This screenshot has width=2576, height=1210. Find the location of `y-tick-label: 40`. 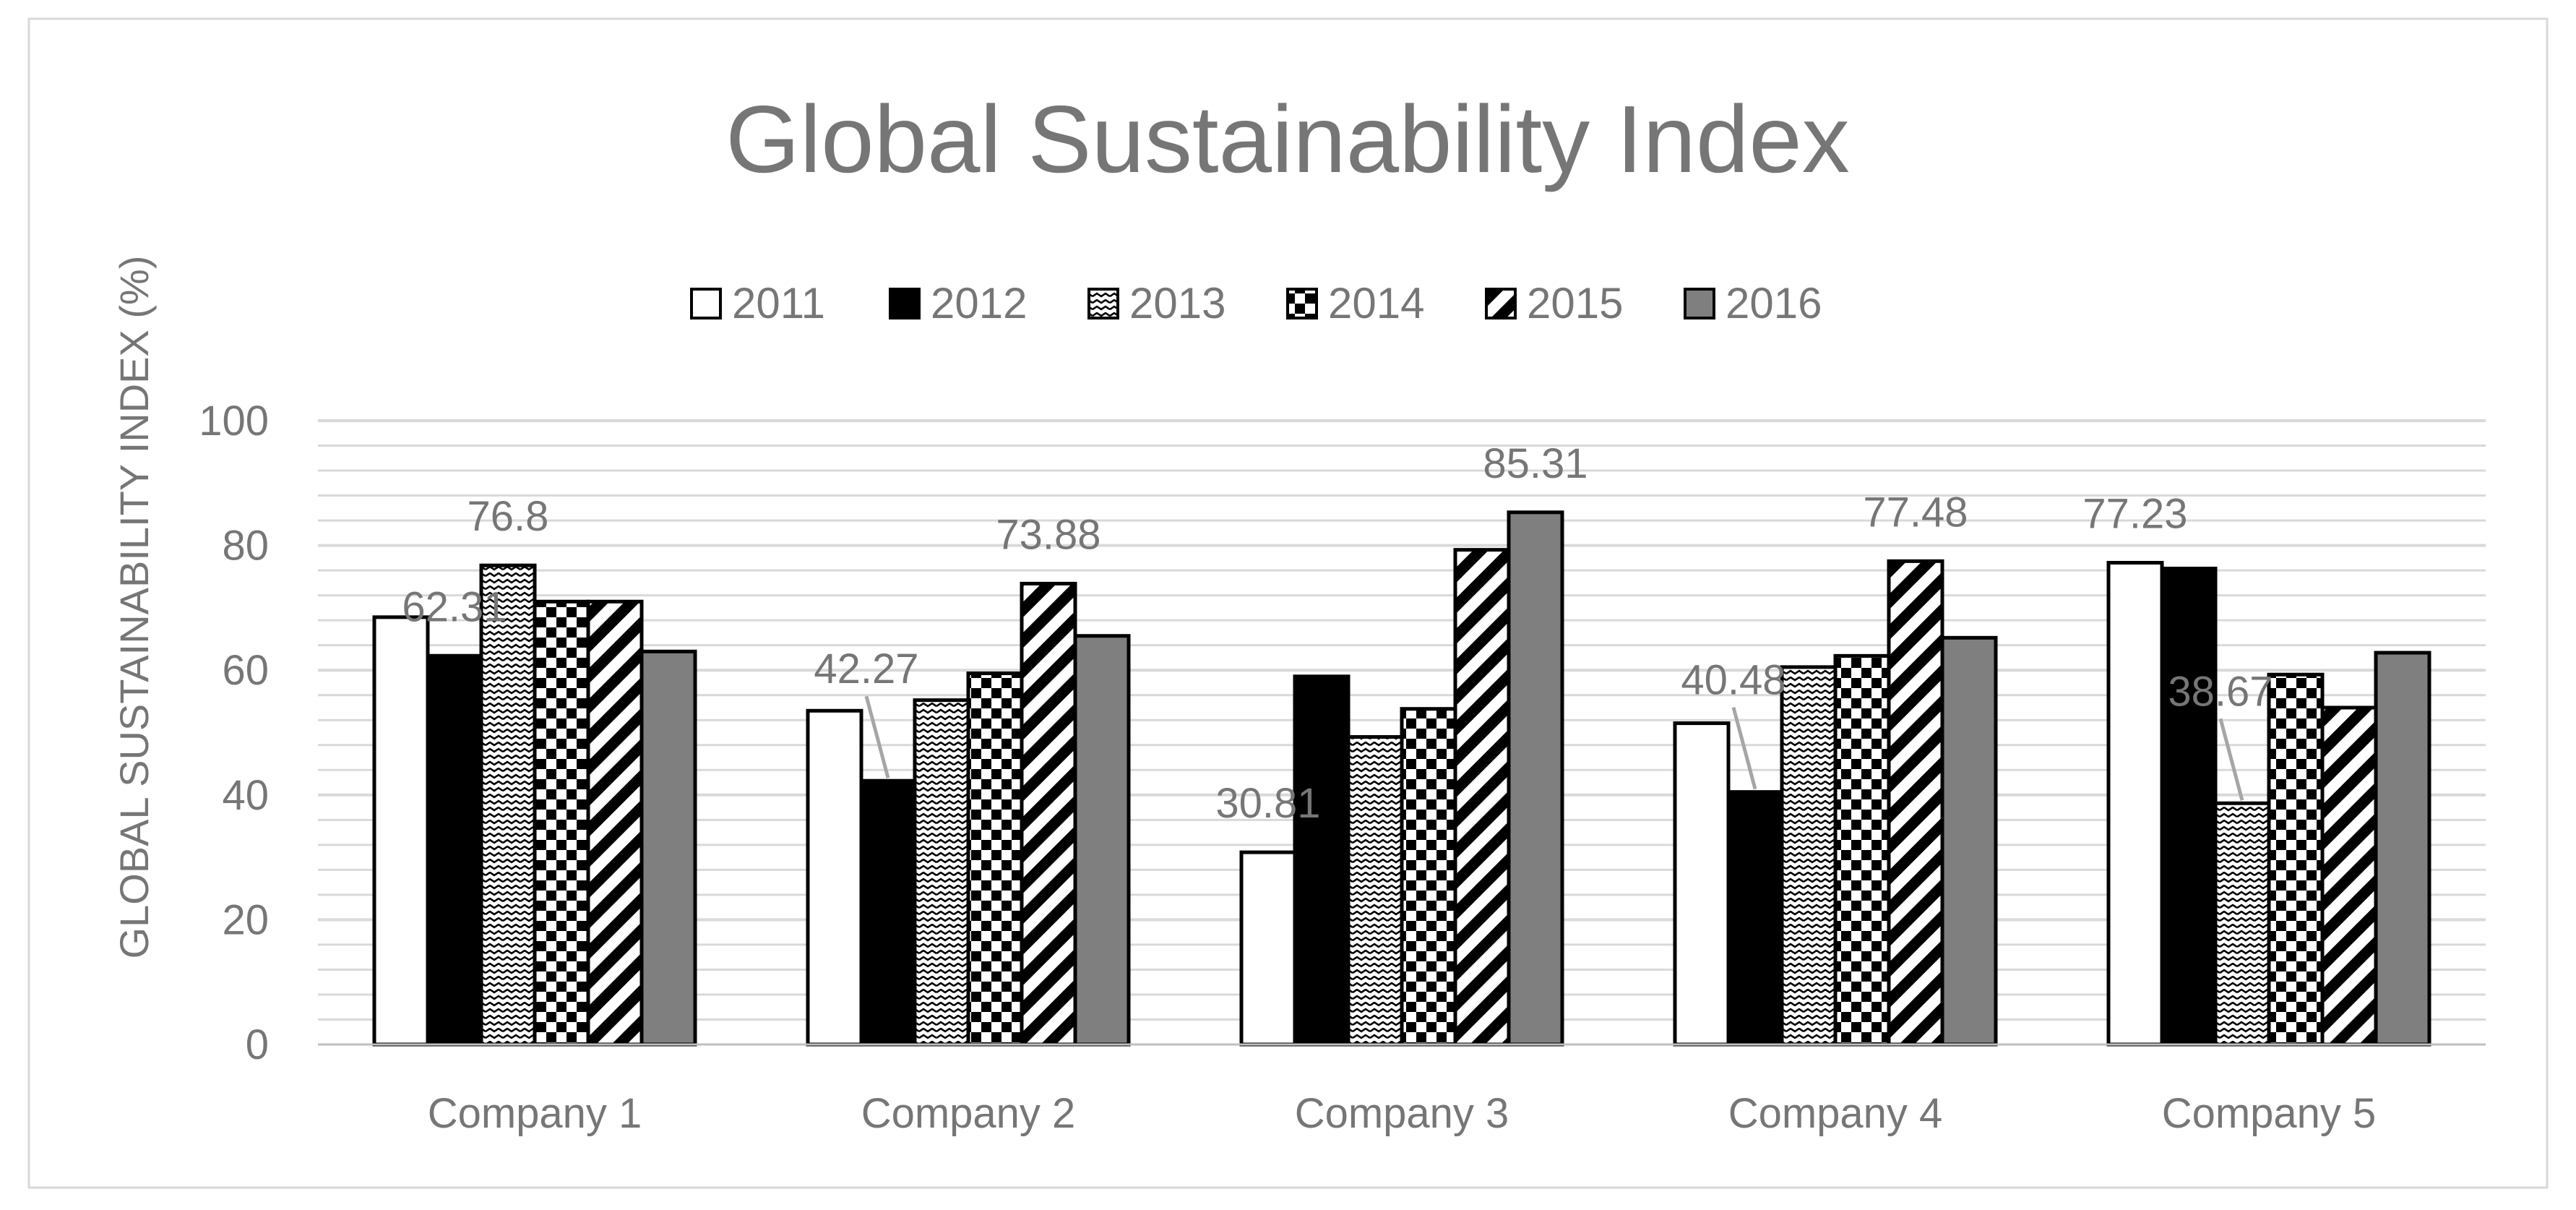

y-tick-label: 40 is located at coordinates (245, 795).